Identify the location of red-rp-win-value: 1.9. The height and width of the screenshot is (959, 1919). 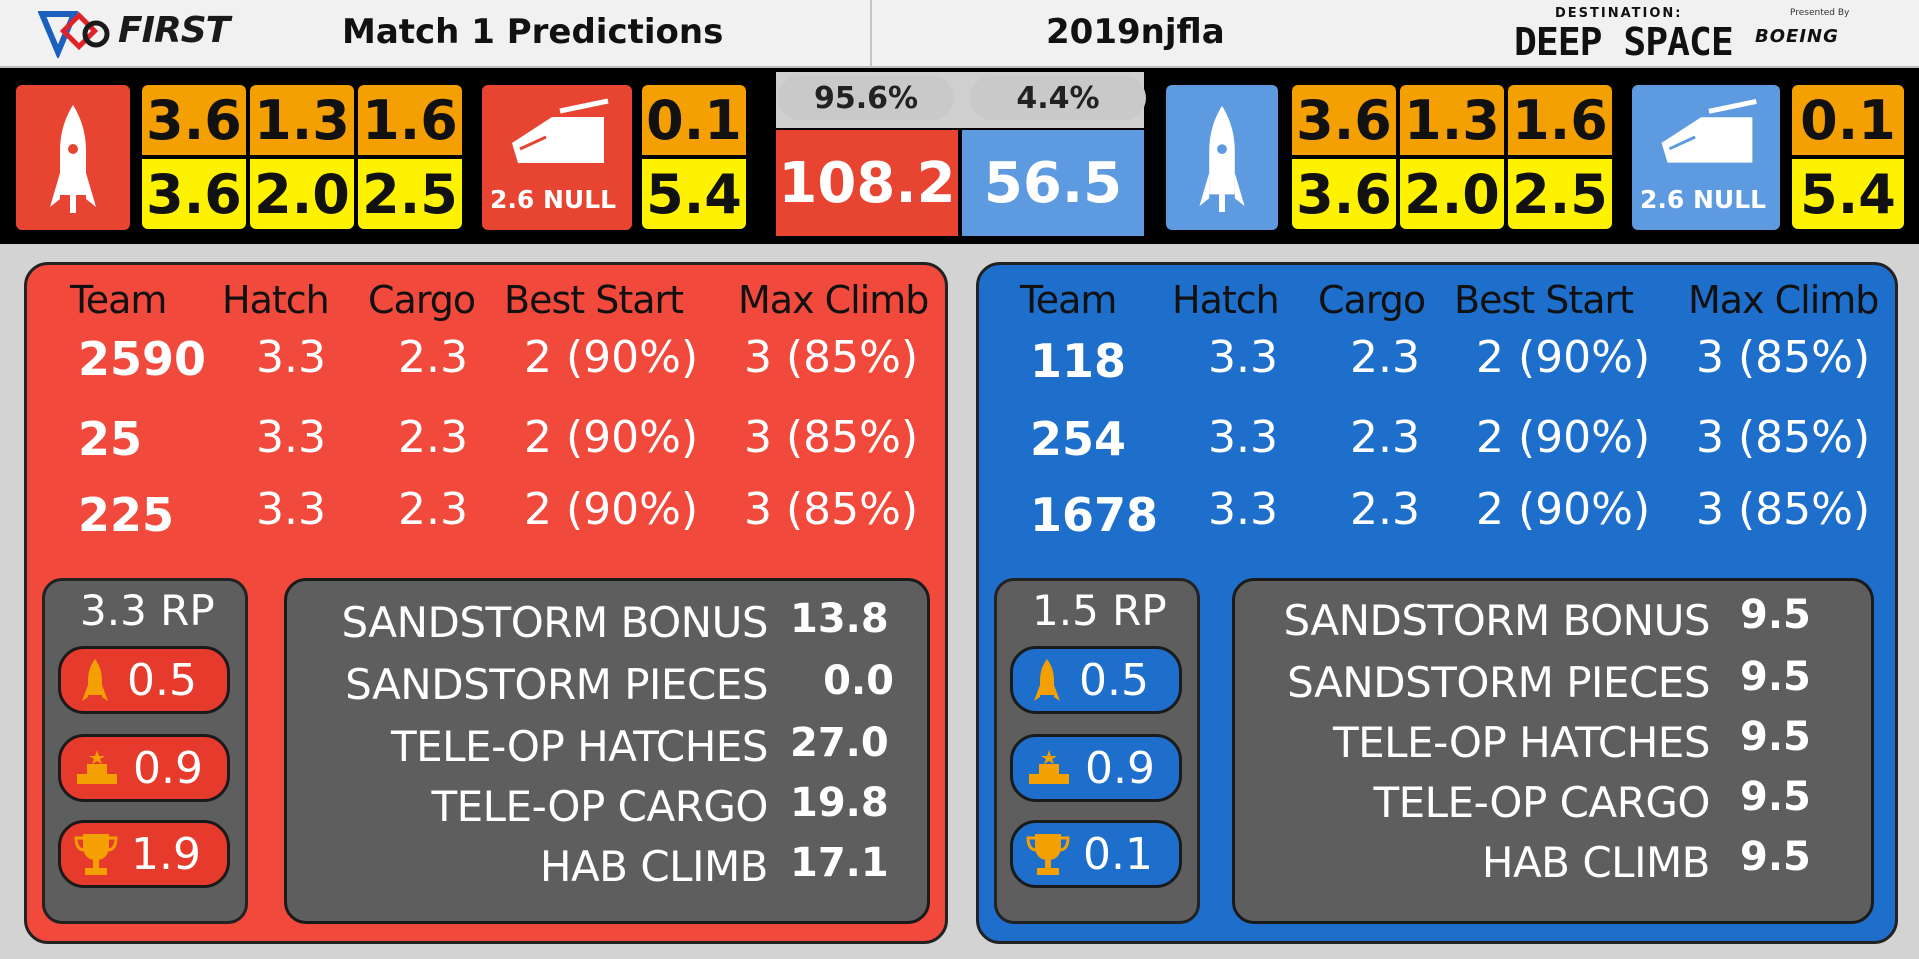
(166, 854).